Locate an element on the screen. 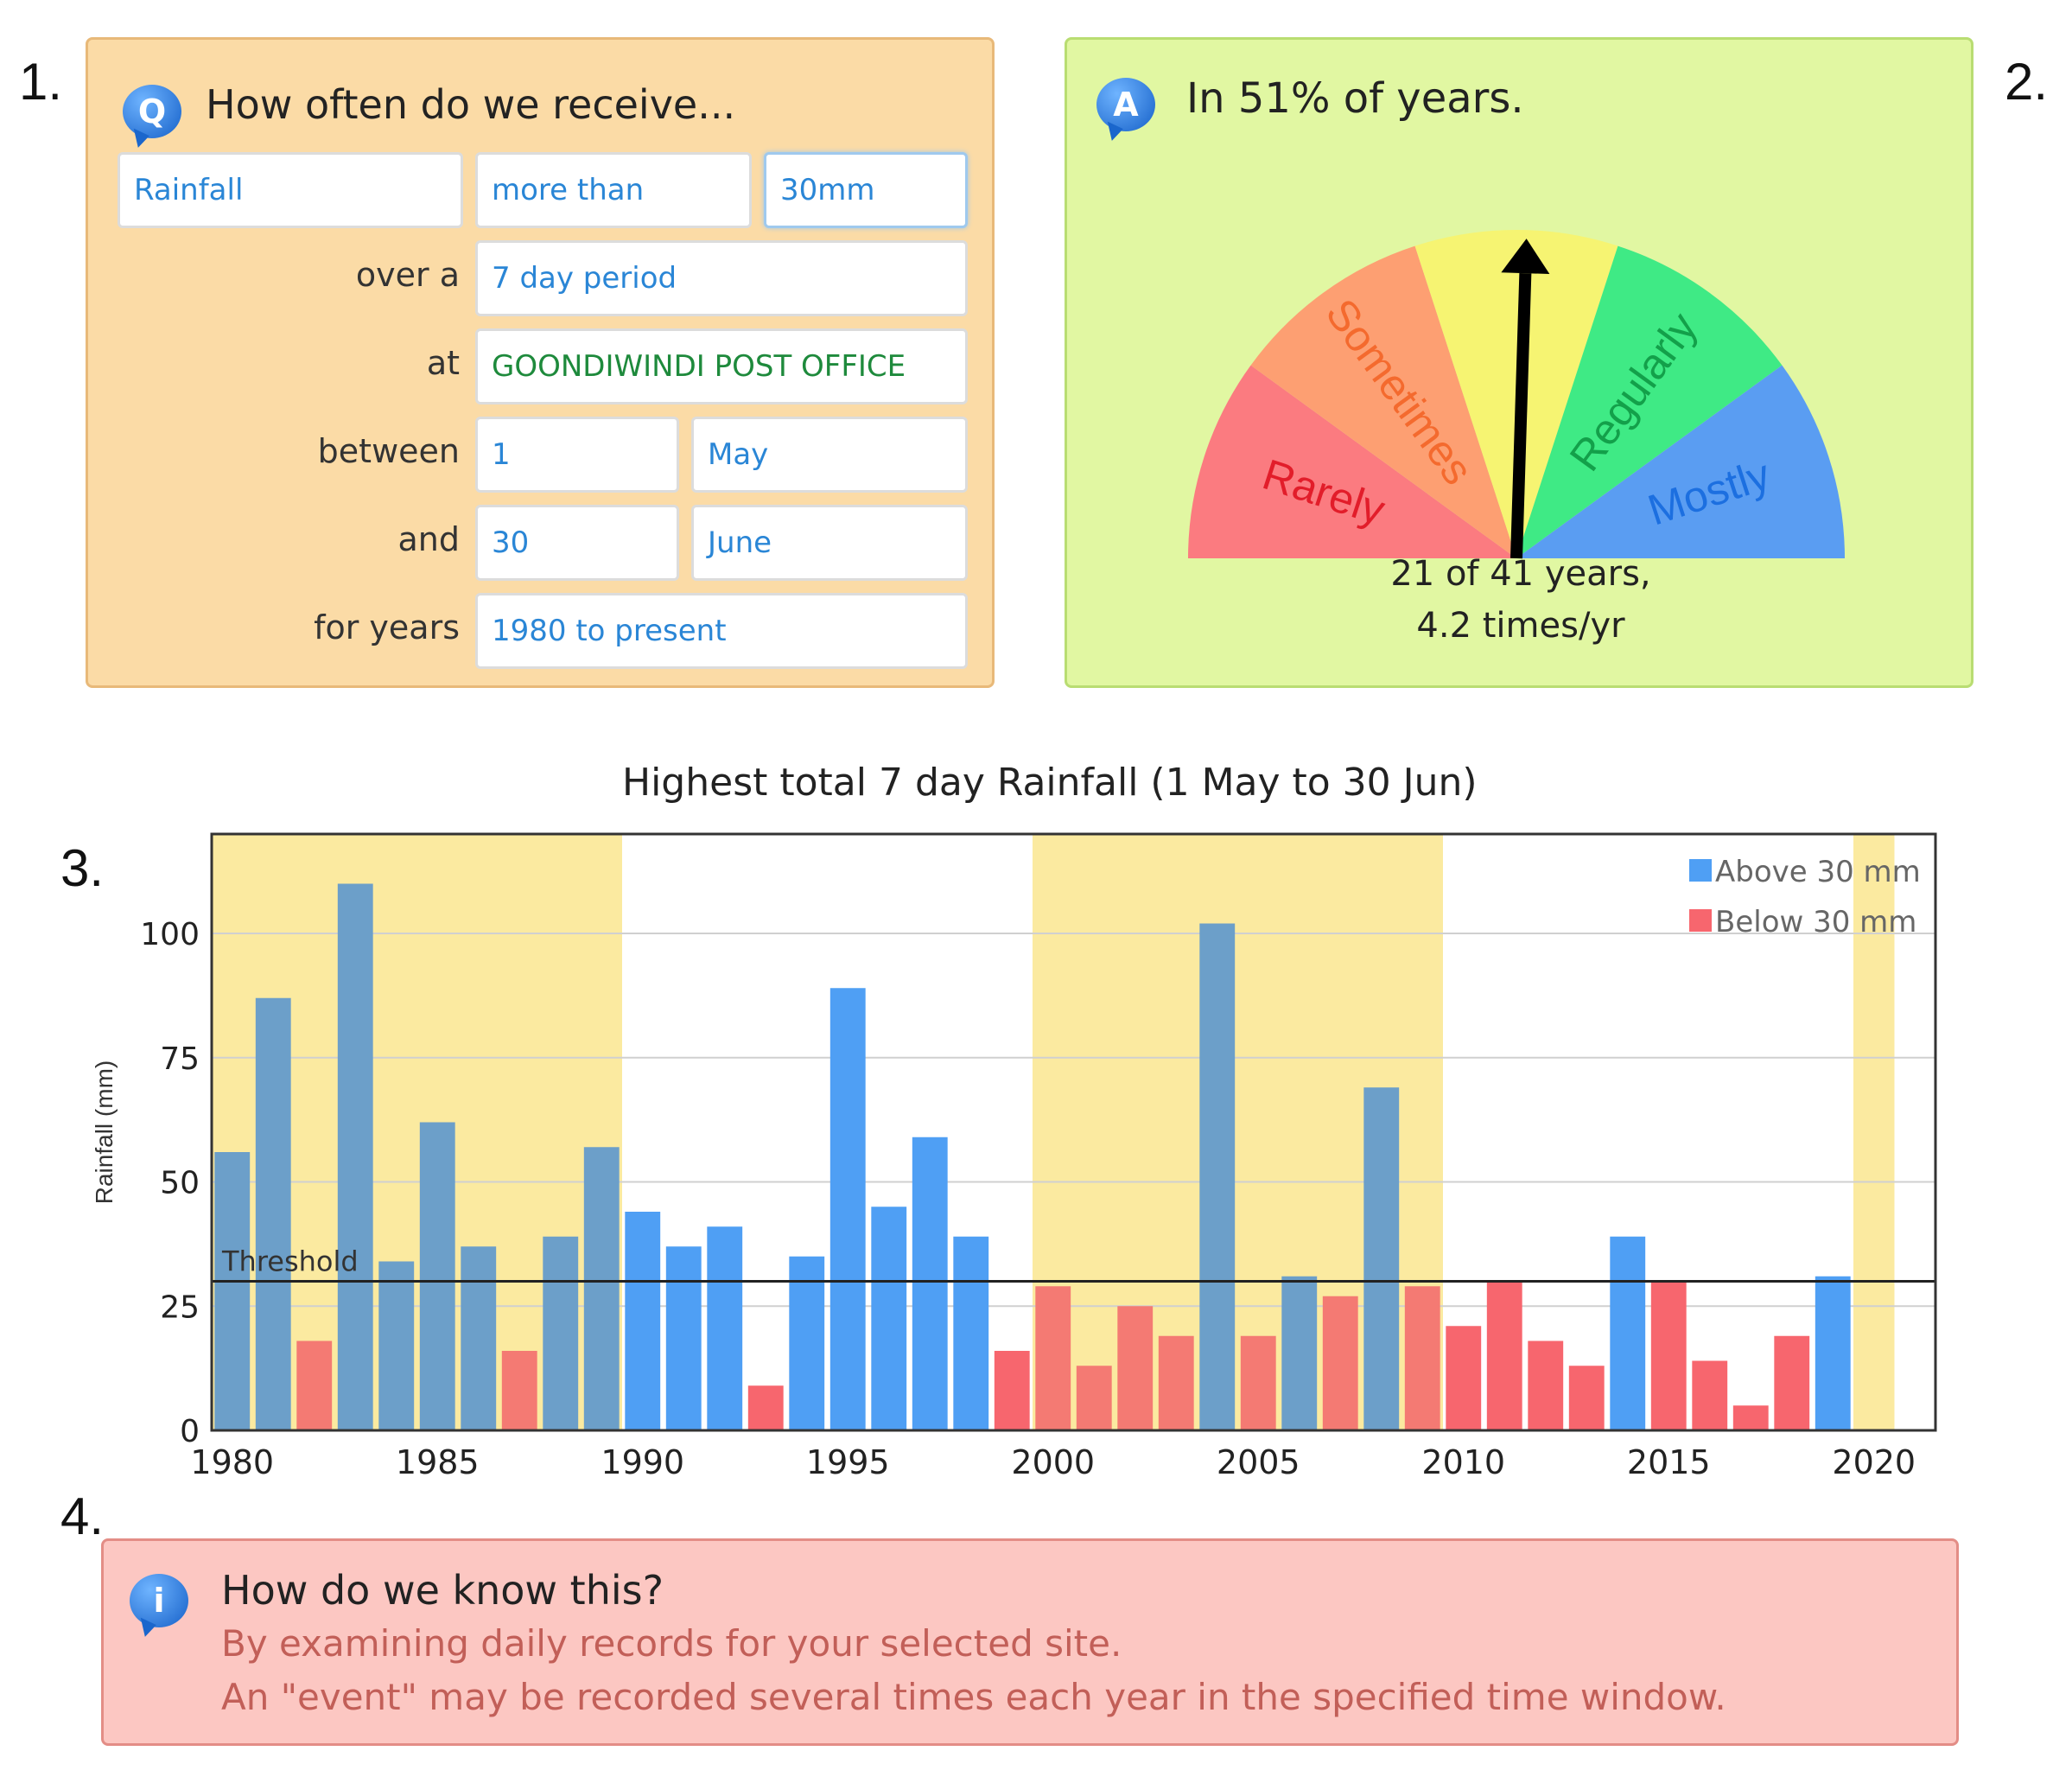 This screenshot has height=1783, width=2072. bar-1994 is located at coordinates (807, 1343).